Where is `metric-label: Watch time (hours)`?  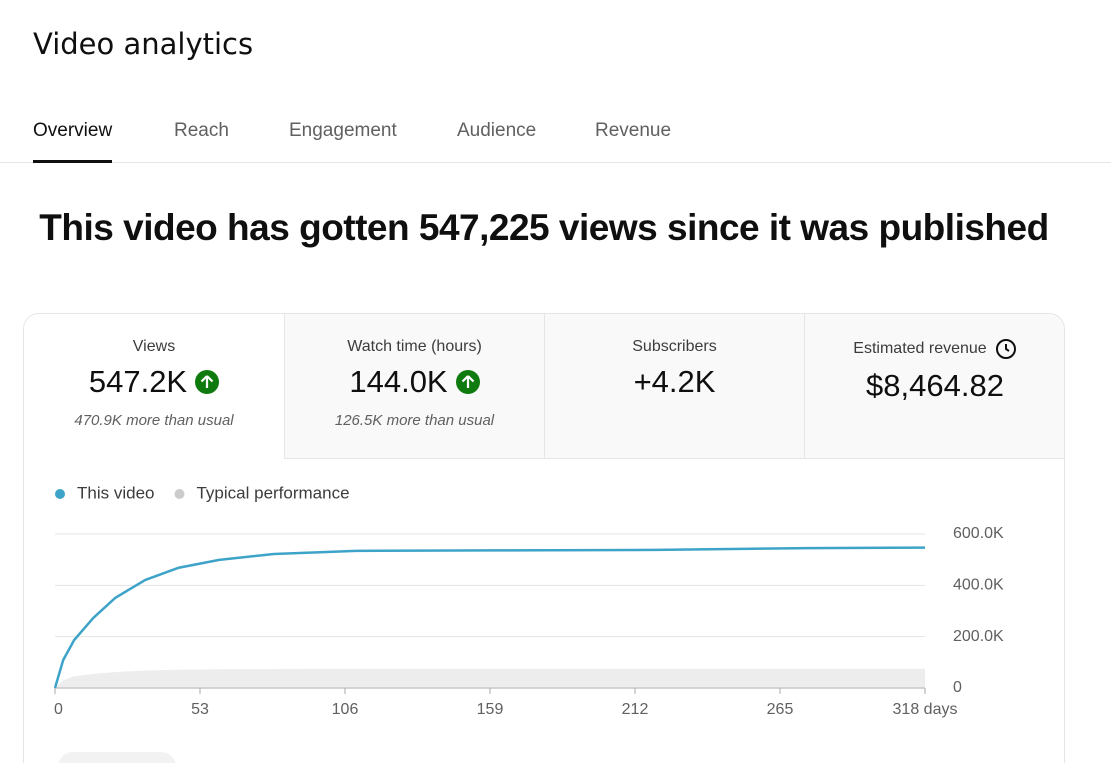
metric-label: Watch time (hours) is located at coordinates (414, 346).